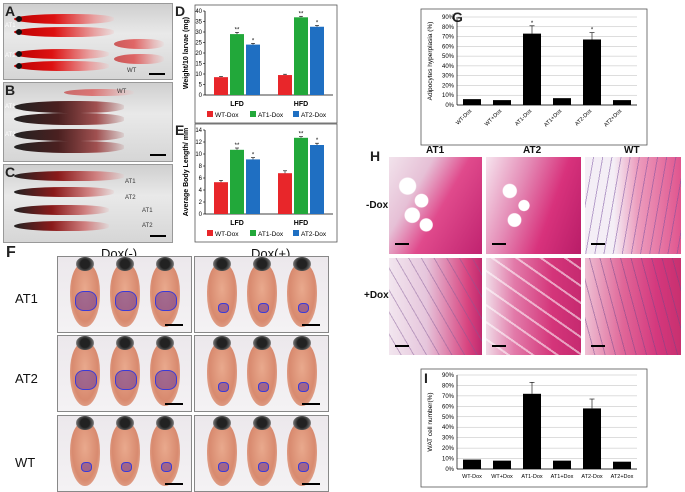 The width and height of the screenshot is (685, 492). I want to click on panel-c-label-at1-a: AT1, so click(130, 182).